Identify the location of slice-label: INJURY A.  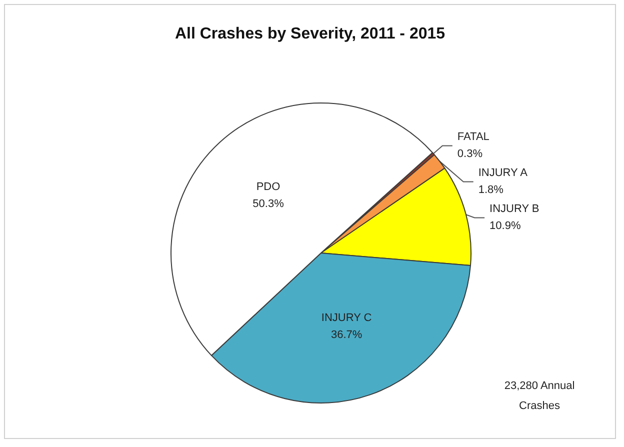
(503, 173).